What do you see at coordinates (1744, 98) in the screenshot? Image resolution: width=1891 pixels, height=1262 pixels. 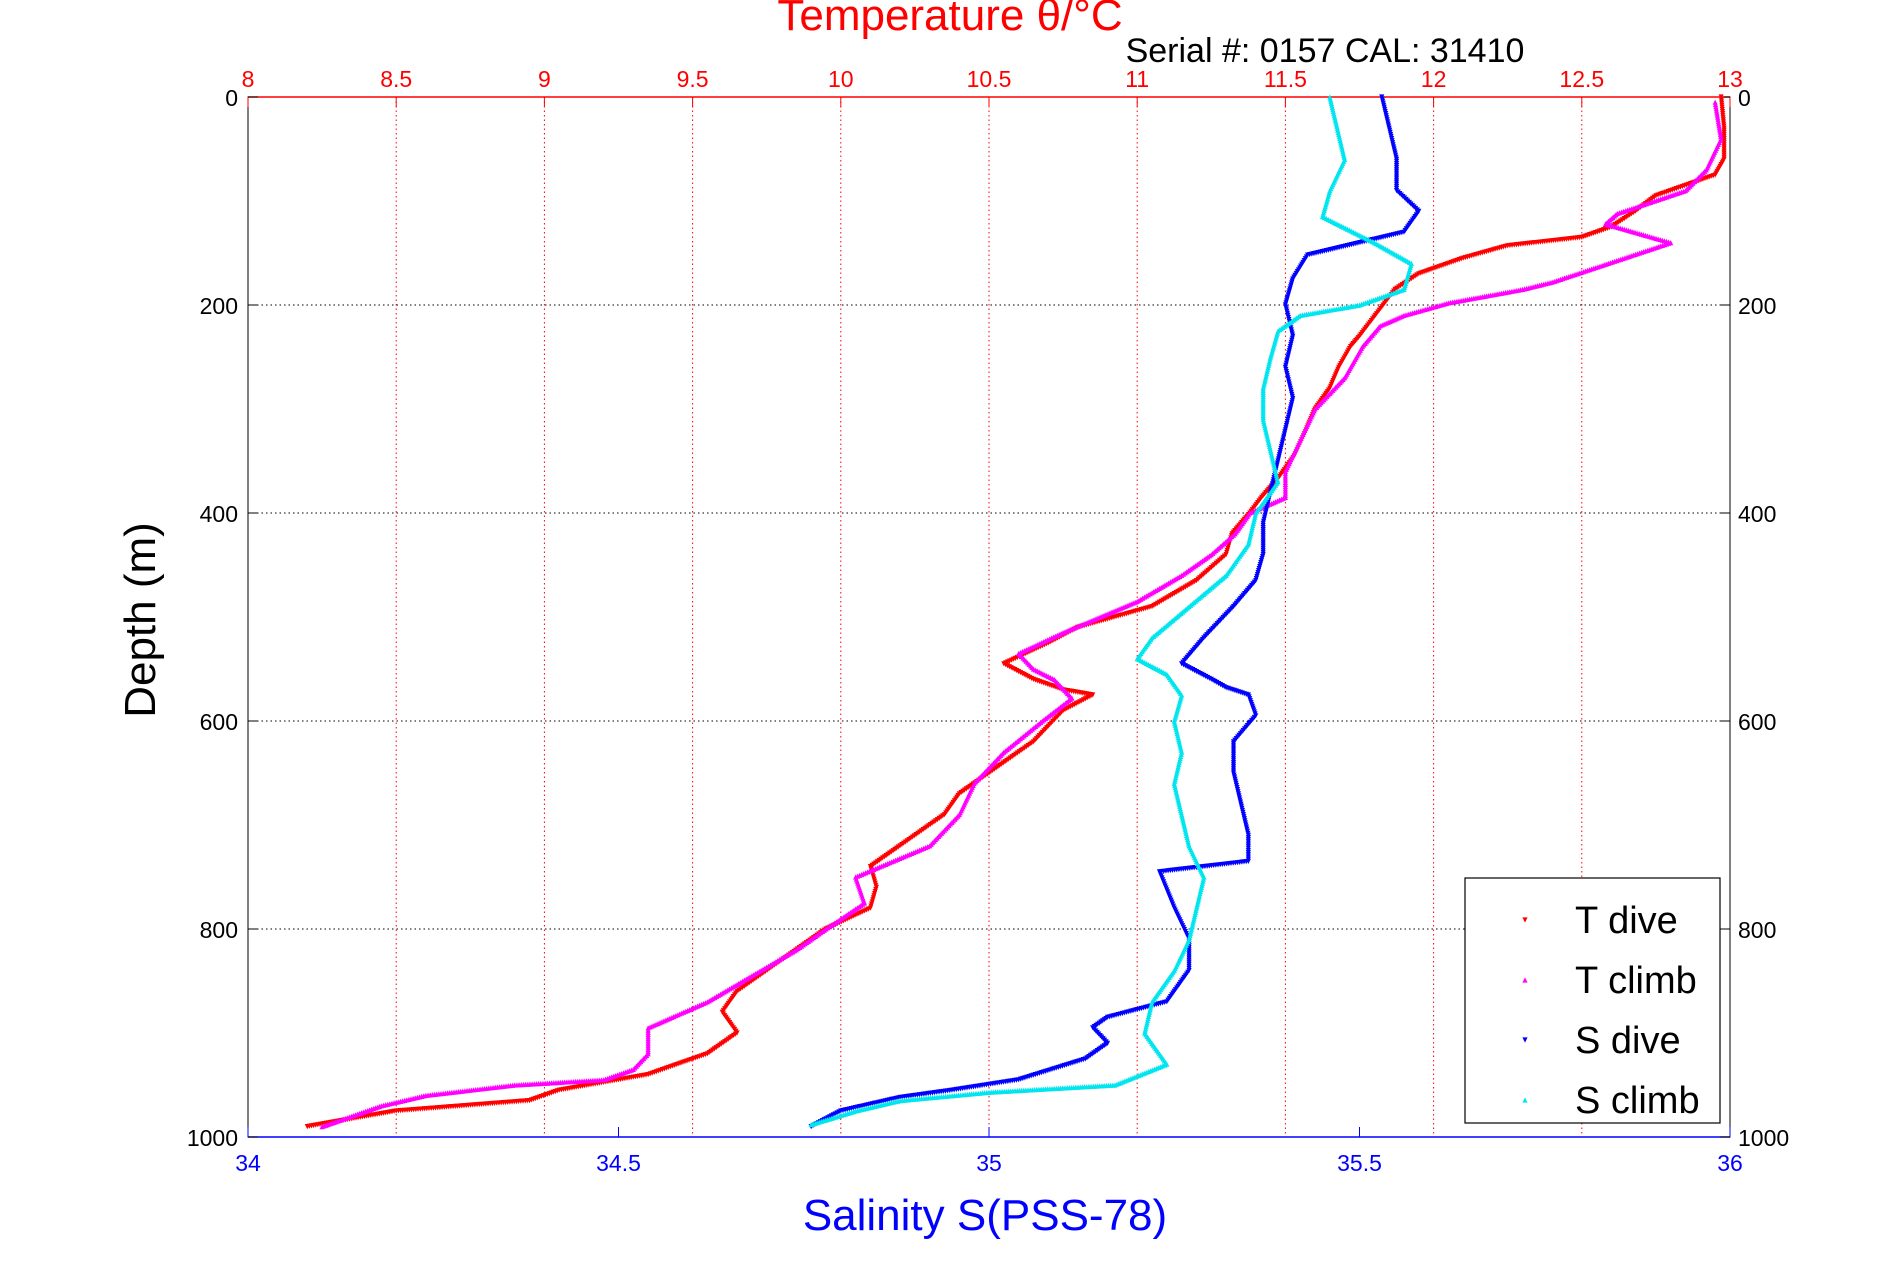 I see `depth-tick-label-right: 0` at bounding box center [1744, 98].